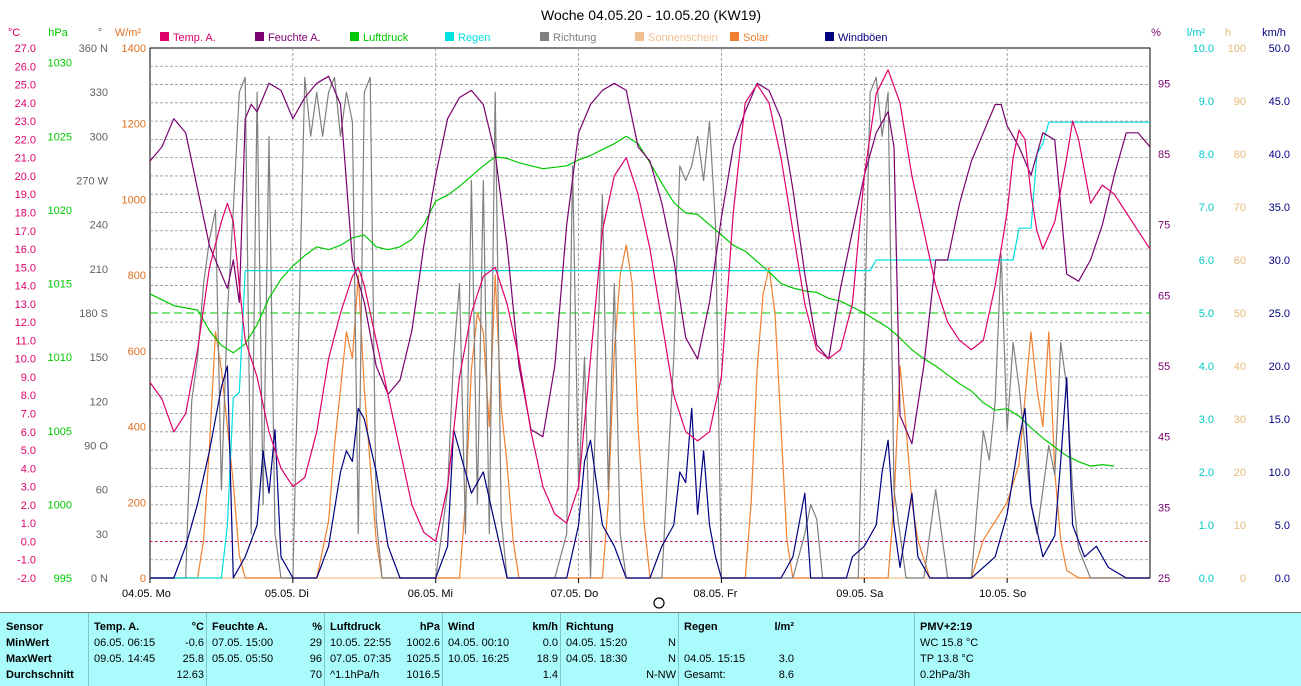 The height and width of the screenshot is (686, 1301). I want to click on temp-tick-label: 17.0, so click(25, 232).